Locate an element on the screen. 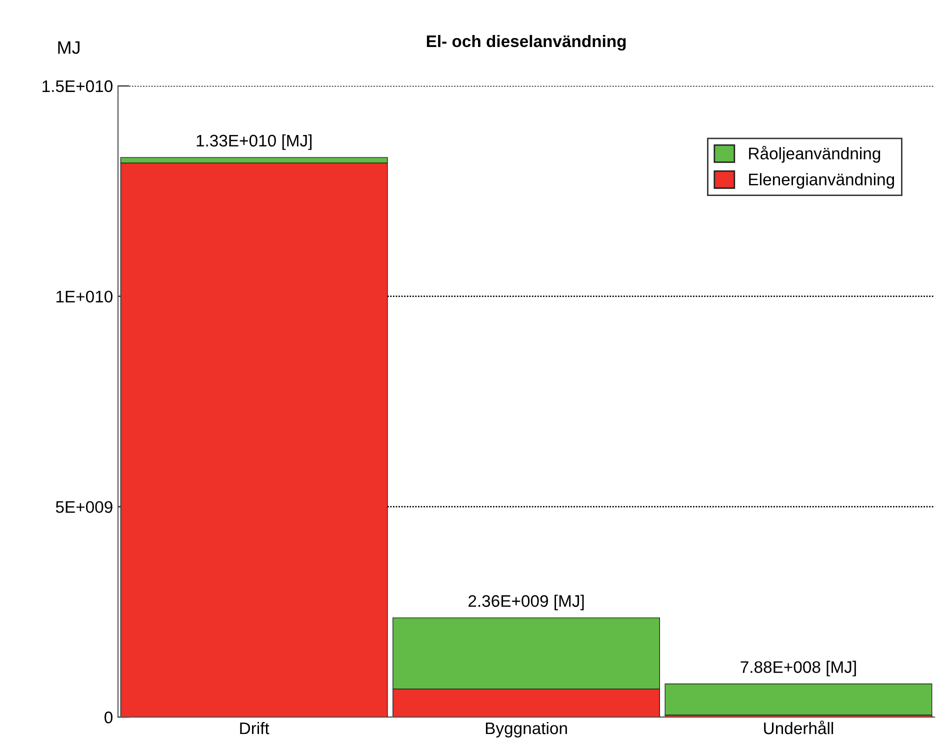 Image resolution: width=944 pixels, height=747 pixels. y-axis-title: MJ is located at coordinates (69, 47).